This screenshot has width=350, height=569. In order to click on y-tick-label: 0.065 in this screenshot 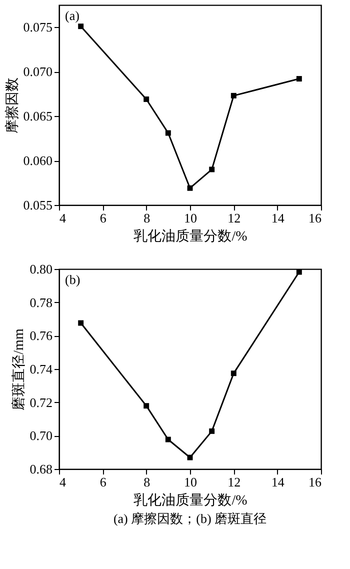, I will do `click(37, 116)`.